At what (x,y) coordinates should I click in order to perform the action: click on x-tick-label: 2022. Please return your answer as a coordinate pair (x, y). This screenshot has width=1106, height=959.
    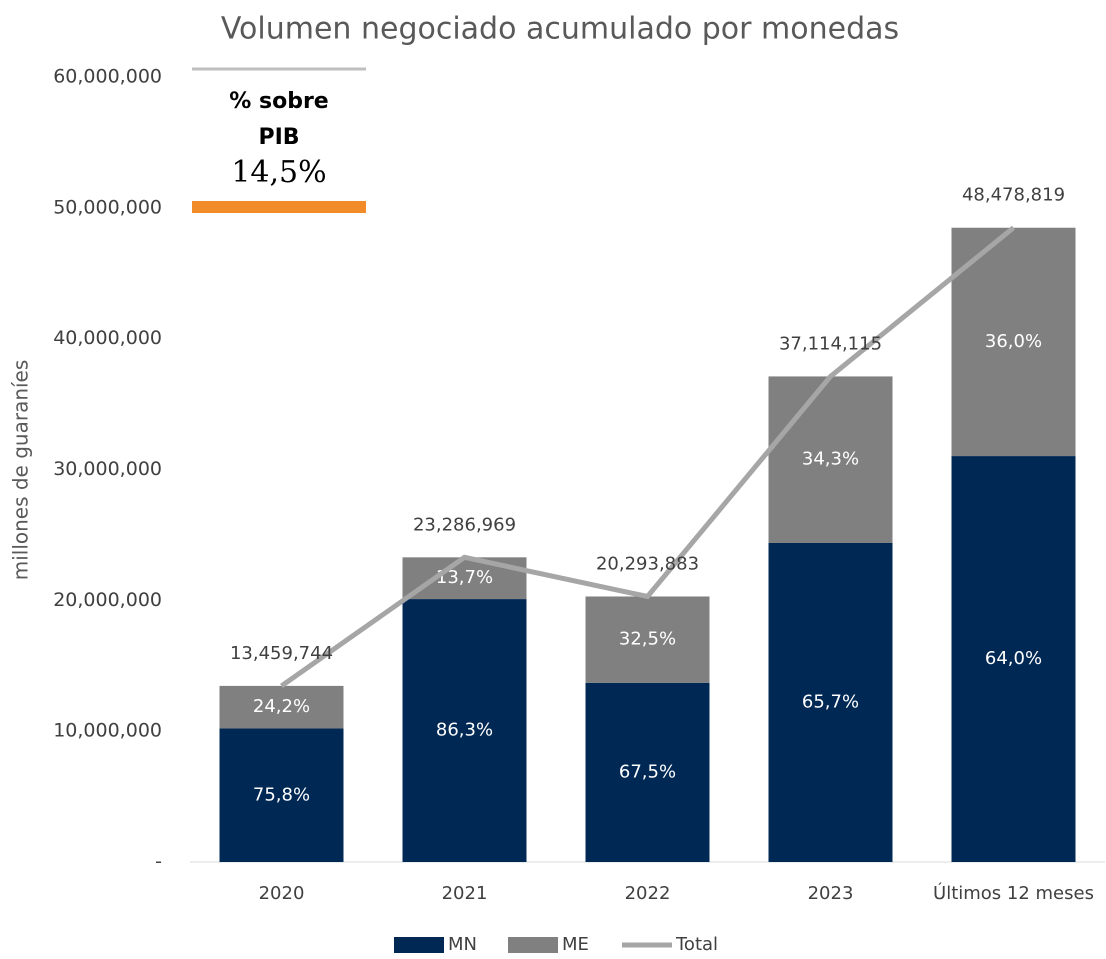
    Looking at the image, I should click on (648, 893).